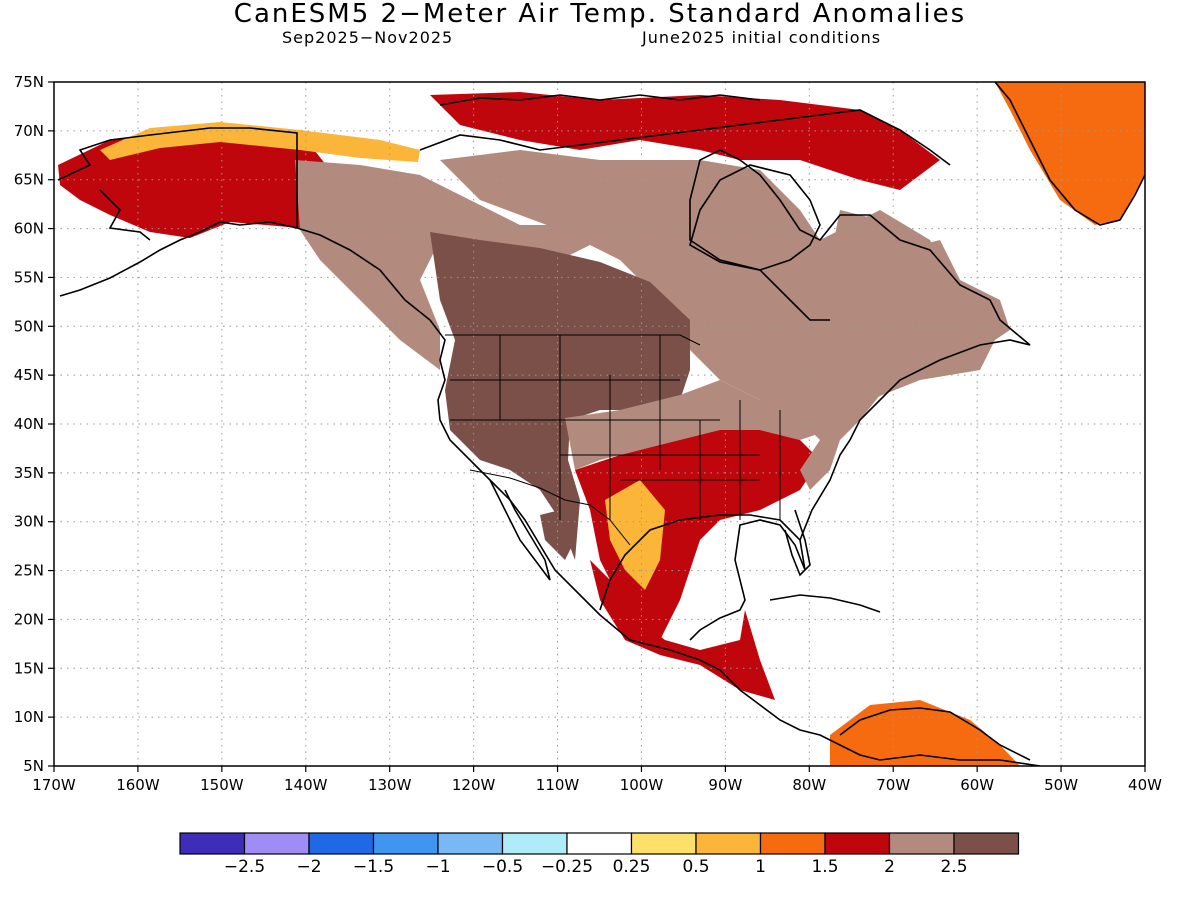  I want to click on y-tick-label: 30N, so click(29, 522).